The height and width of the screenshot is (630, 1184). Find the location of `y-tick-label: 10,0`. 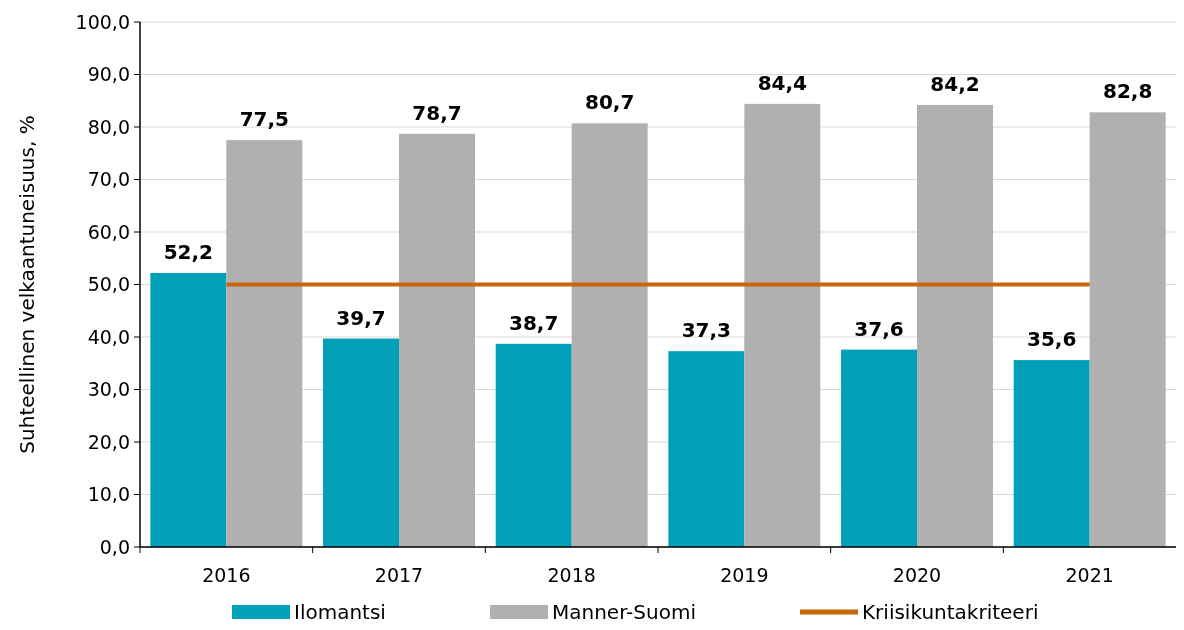

y-tick-label: 10,0 is located at coordinates (108, 494).